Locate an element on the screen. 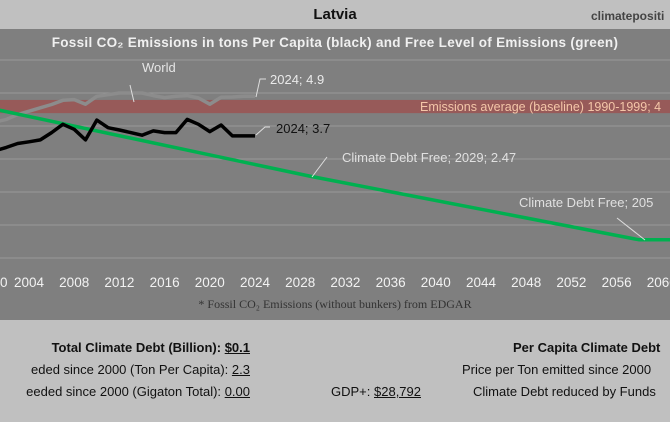 The image size is (670, 422). gdp: GDP+: $28,792 is located at coordinates (376, 391).